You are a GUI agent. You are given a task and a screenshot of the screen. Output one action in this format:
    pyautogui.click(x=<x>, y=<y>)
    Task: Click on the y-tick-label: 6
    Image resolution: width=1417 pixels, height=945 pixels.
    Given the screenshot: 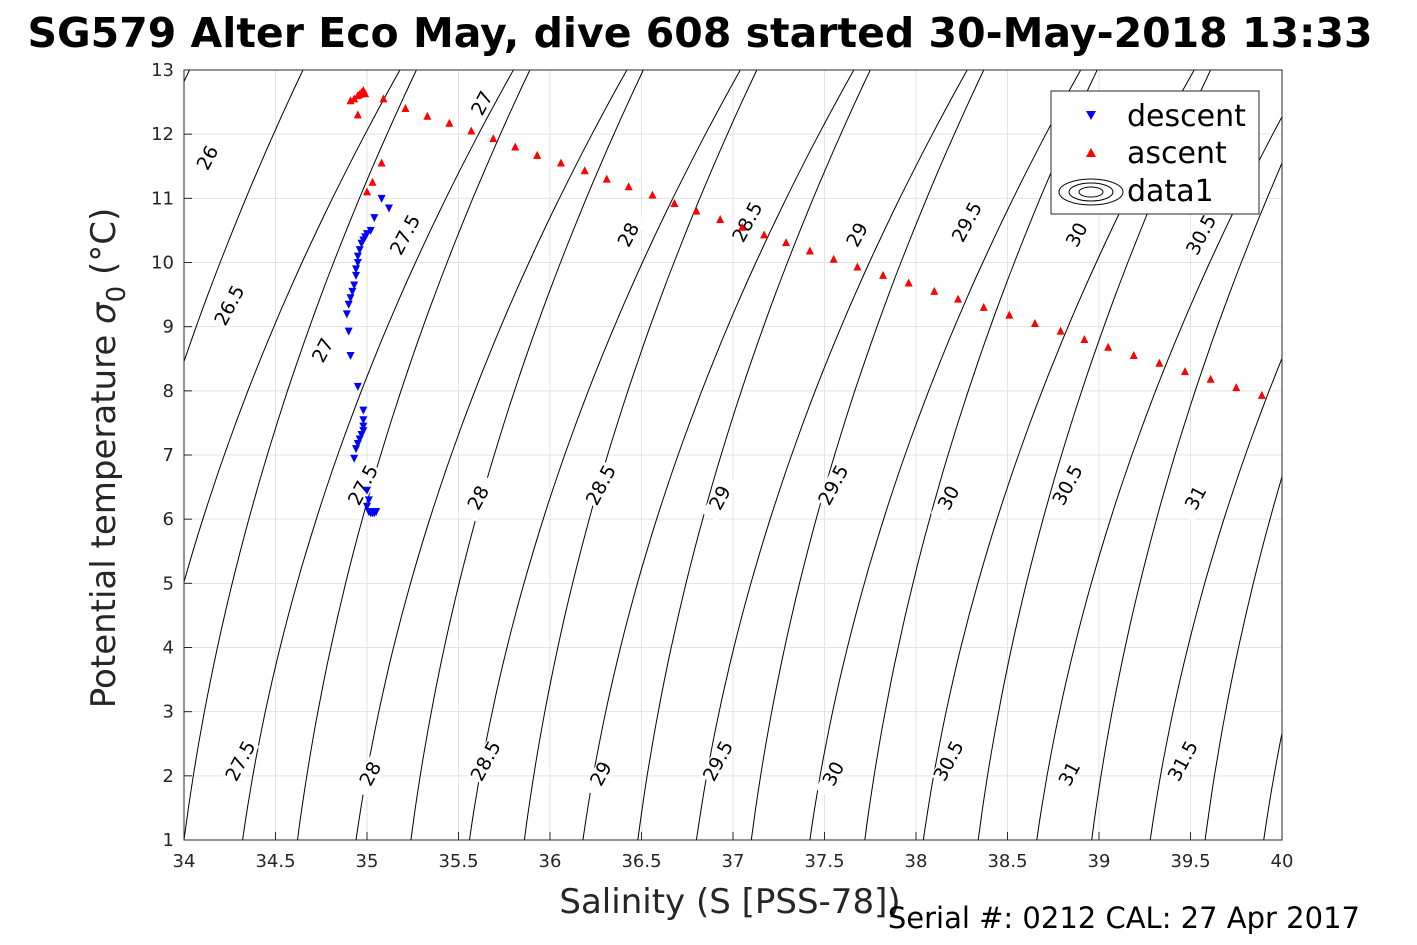 What is the action you would take?
    pyautogui.click(x=168, y=519)
    